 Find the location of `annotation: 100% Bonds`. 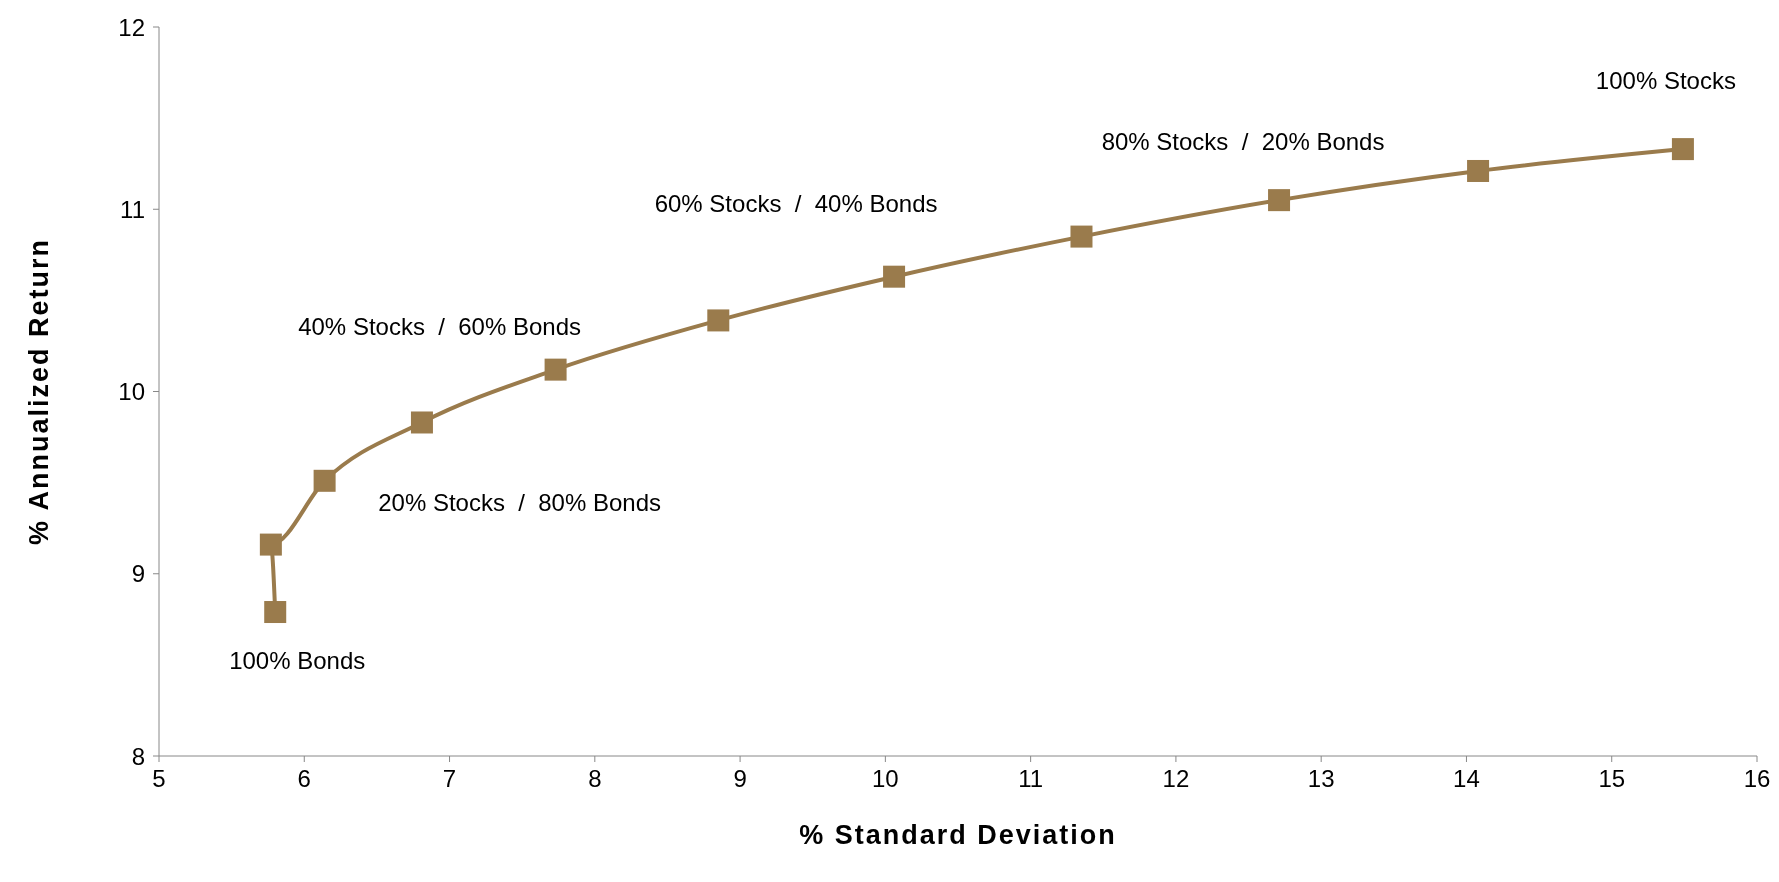

annotation: 100% Bonds is located at coordinates (297, 660).